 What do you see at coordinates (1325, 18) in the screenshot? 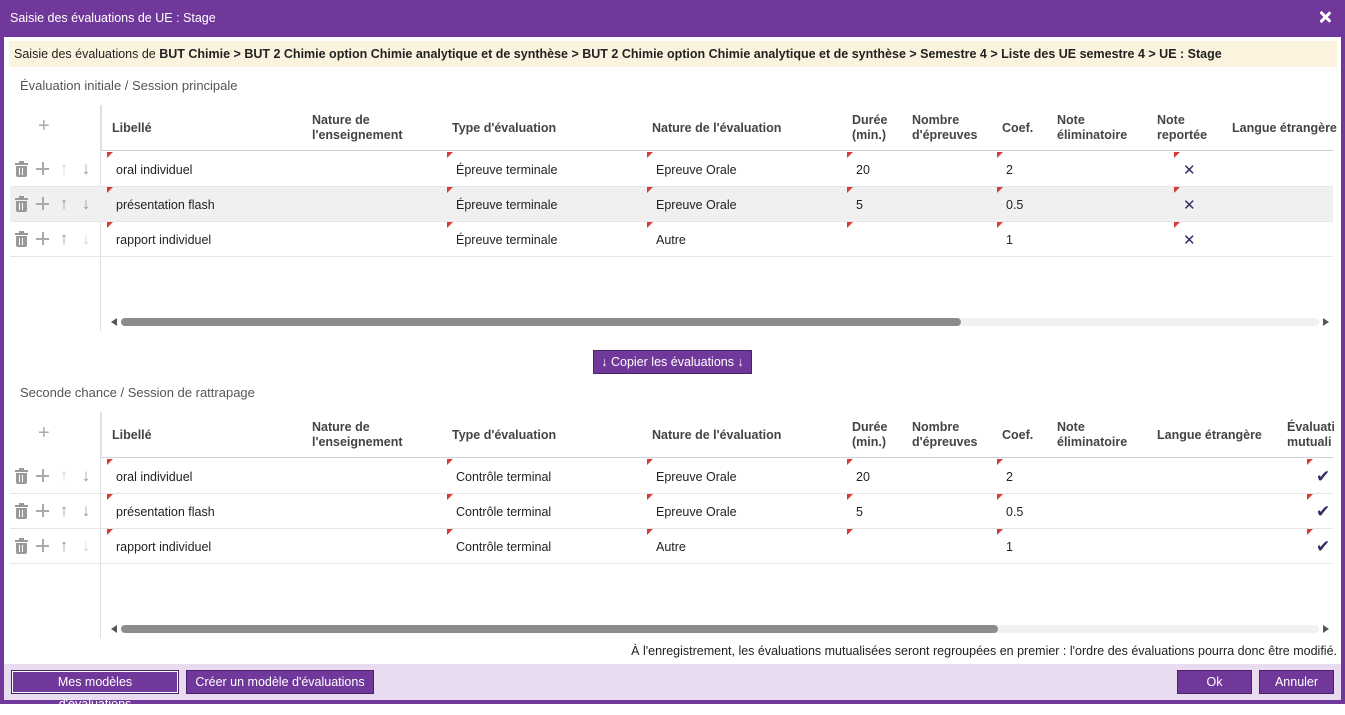
I see `close-icon` at bounding box center [1325, 18].